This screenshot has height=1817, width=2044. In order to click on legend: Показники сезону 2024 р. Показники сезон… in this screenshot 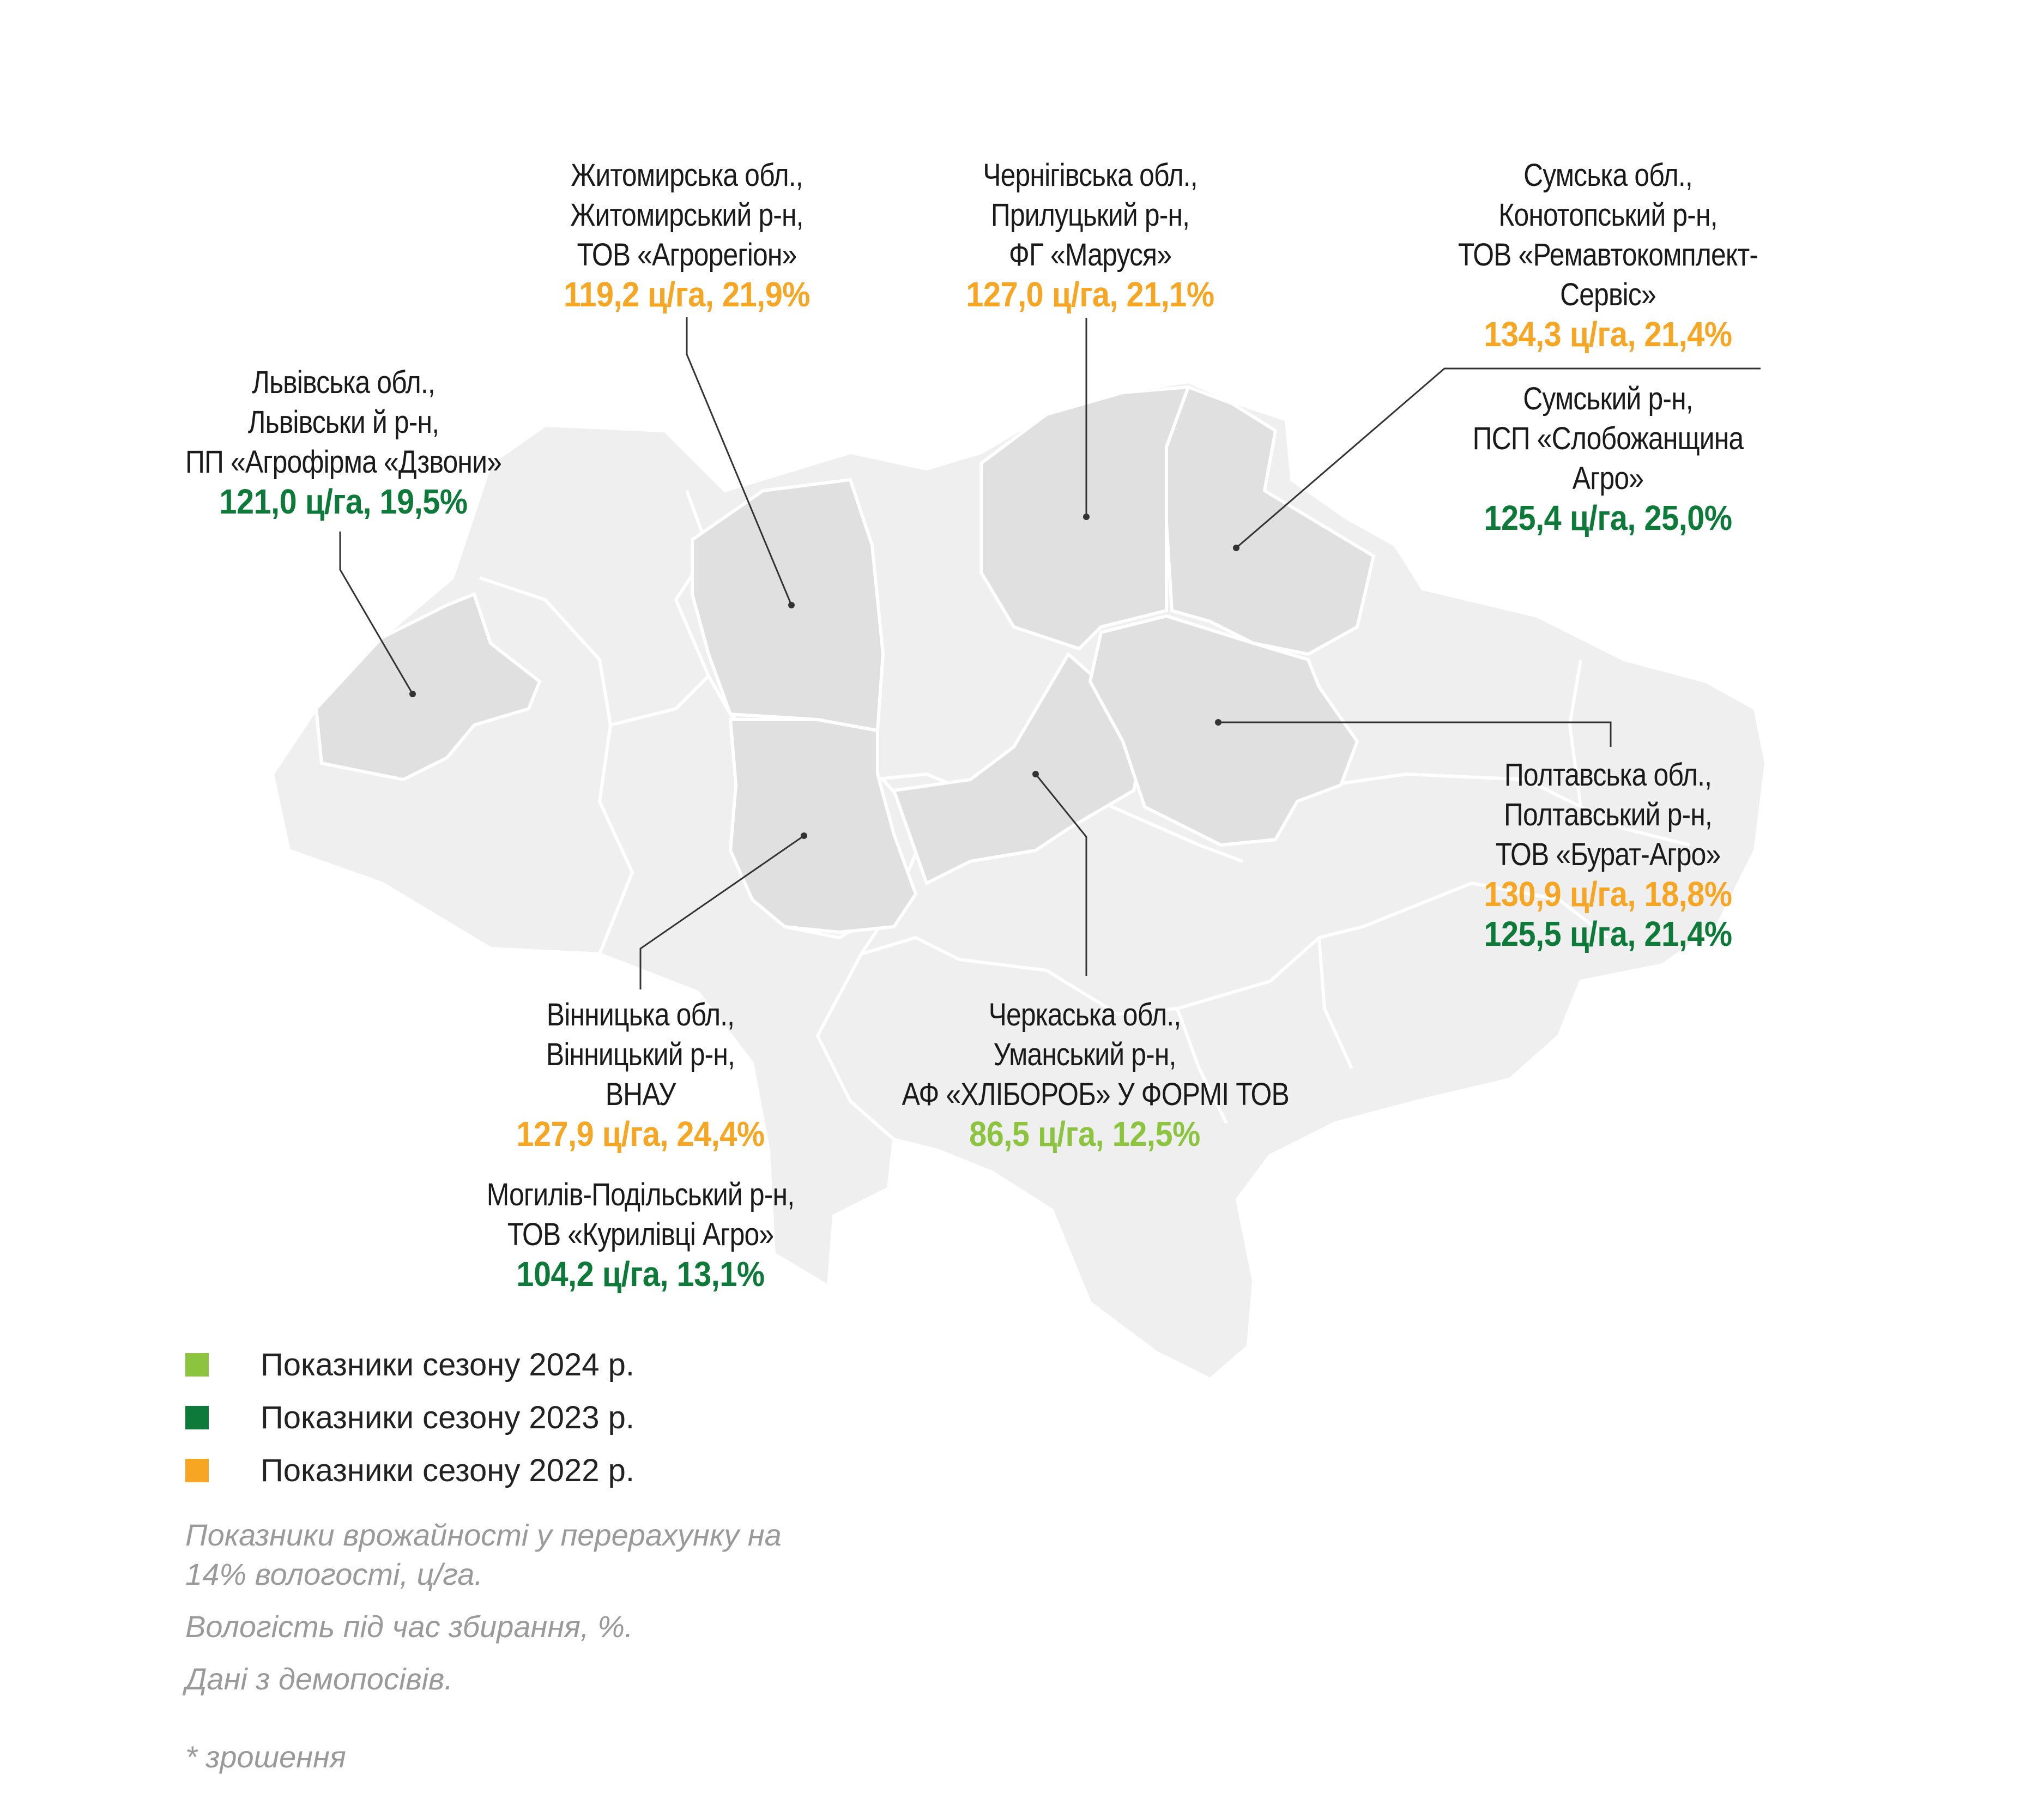, I will do `click(410, 1417)`.